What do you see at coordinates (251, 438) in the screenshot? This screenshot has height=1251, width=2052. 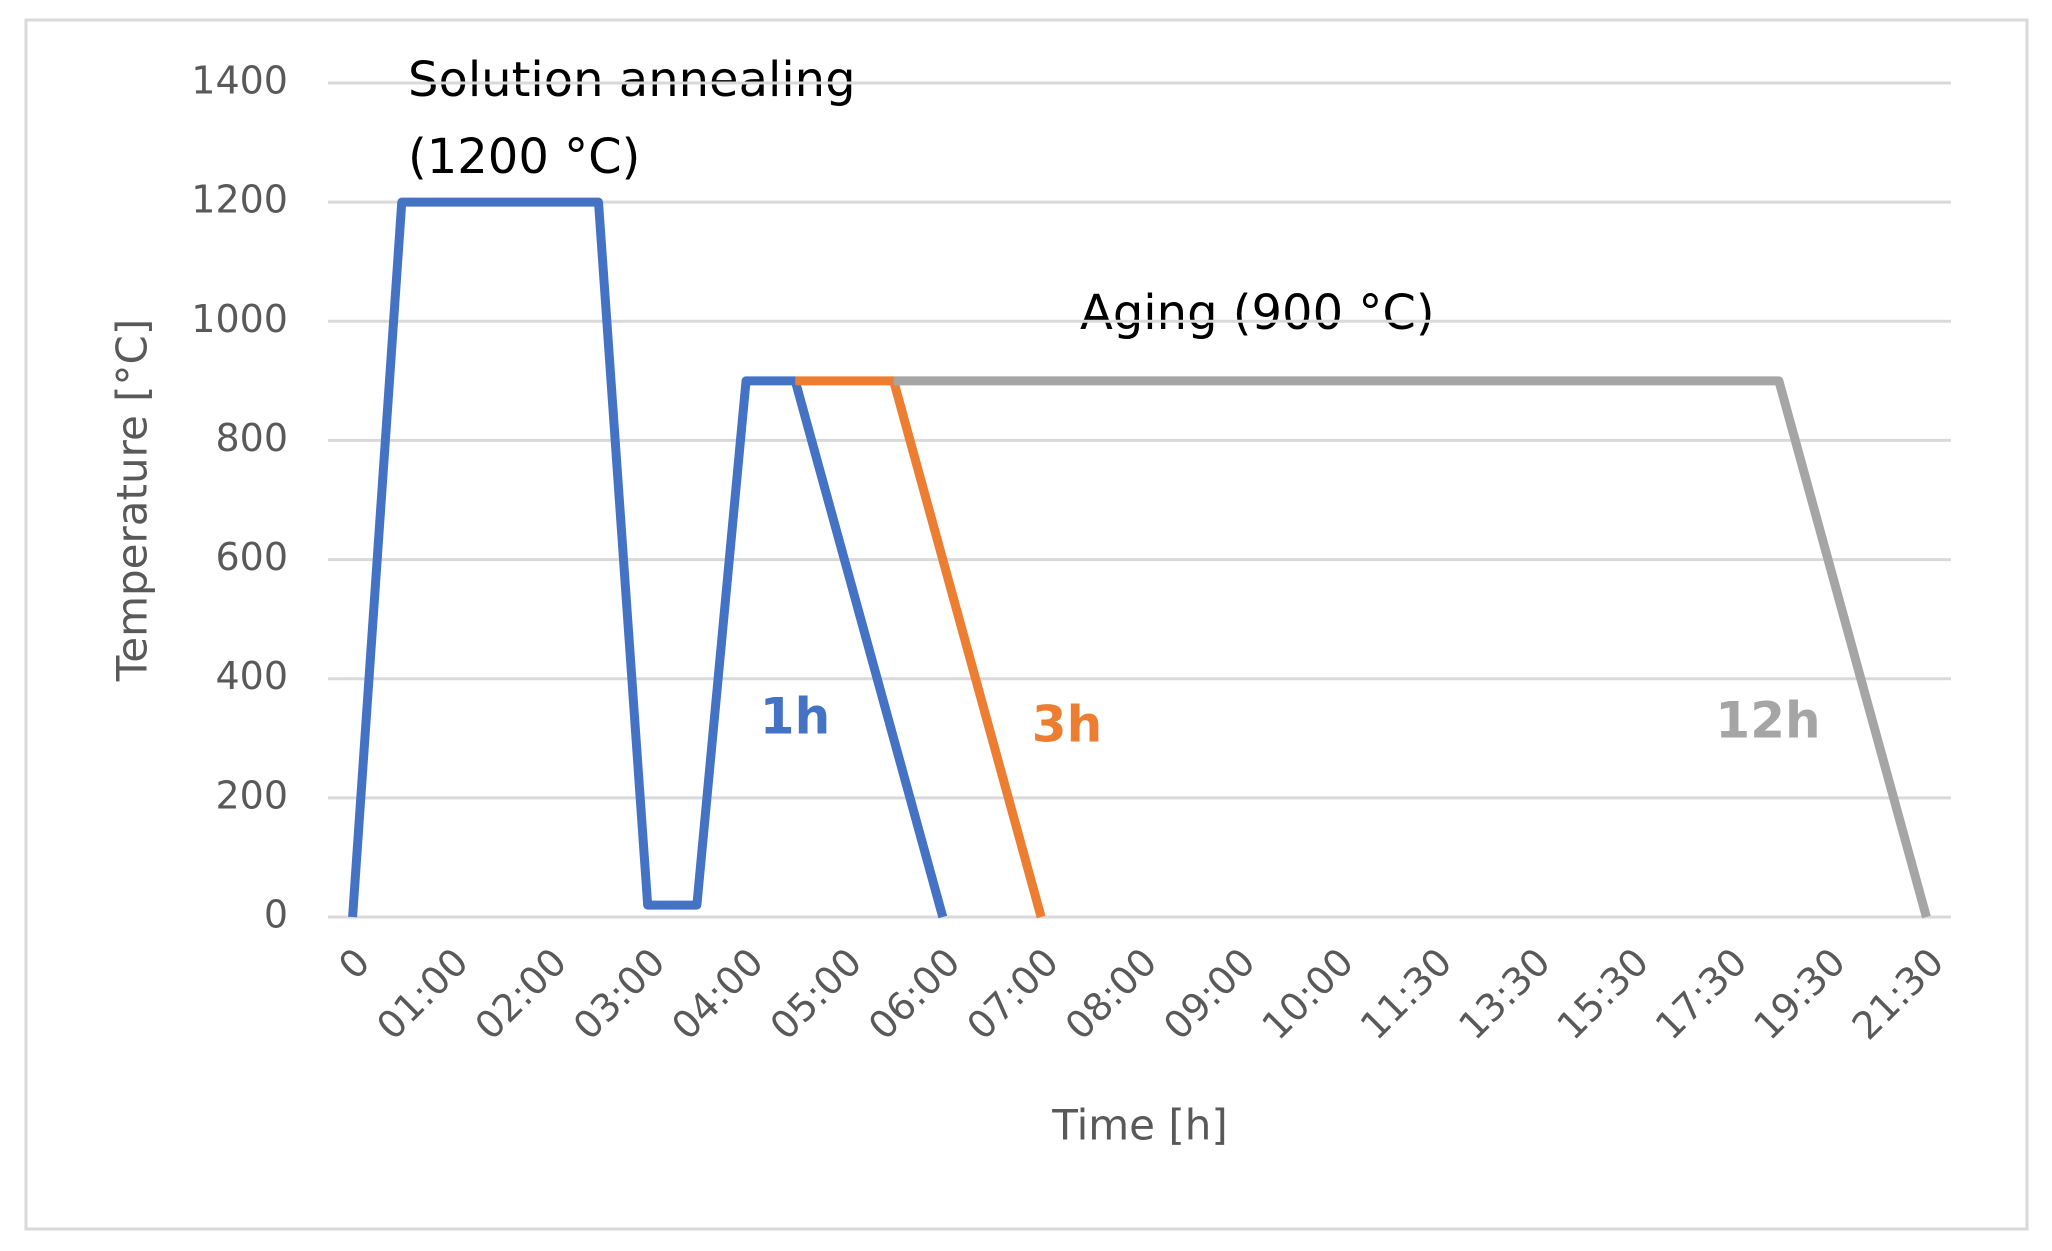 I see `y-tick-label: 800` at bounding box center [251, 438].